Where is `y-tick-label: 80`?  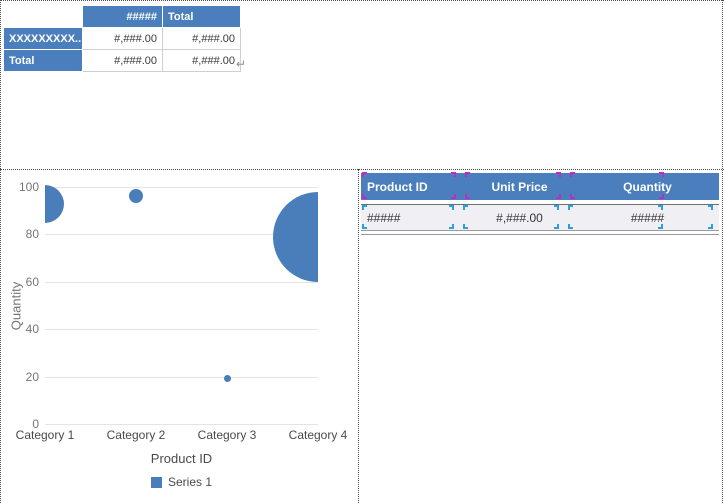 y-tick-label: 80 is located at coordinates (32, 234).